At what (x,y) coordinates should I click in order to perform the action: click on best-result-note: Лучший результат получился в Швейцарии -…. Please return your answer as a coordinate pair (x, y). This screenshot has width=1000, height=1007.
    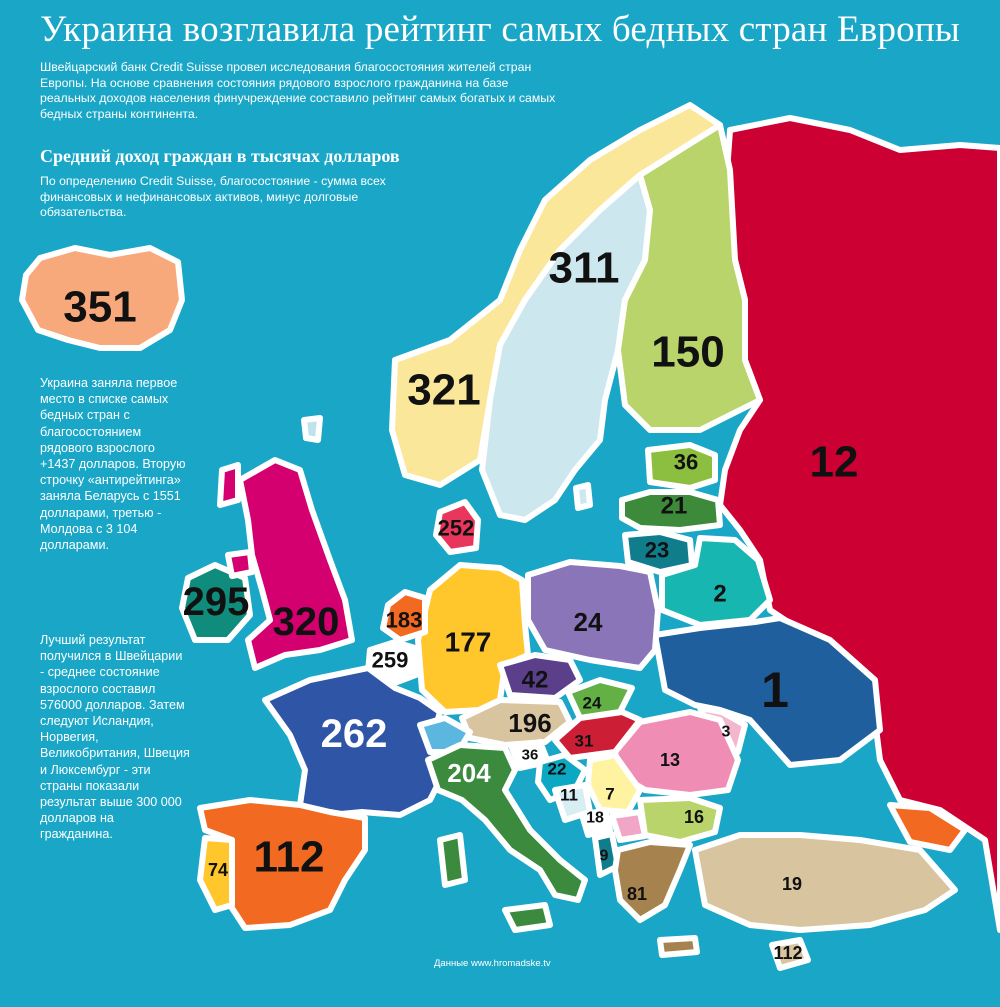
    Looking at the image, I should click on (115, 737).